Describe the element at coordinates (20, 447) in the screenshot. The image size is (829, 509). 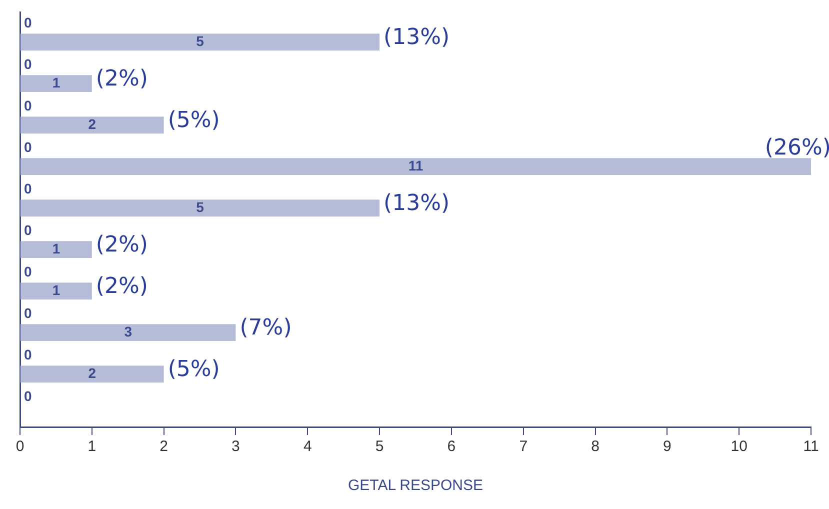
I see `x-tick-label: 0` at that location.